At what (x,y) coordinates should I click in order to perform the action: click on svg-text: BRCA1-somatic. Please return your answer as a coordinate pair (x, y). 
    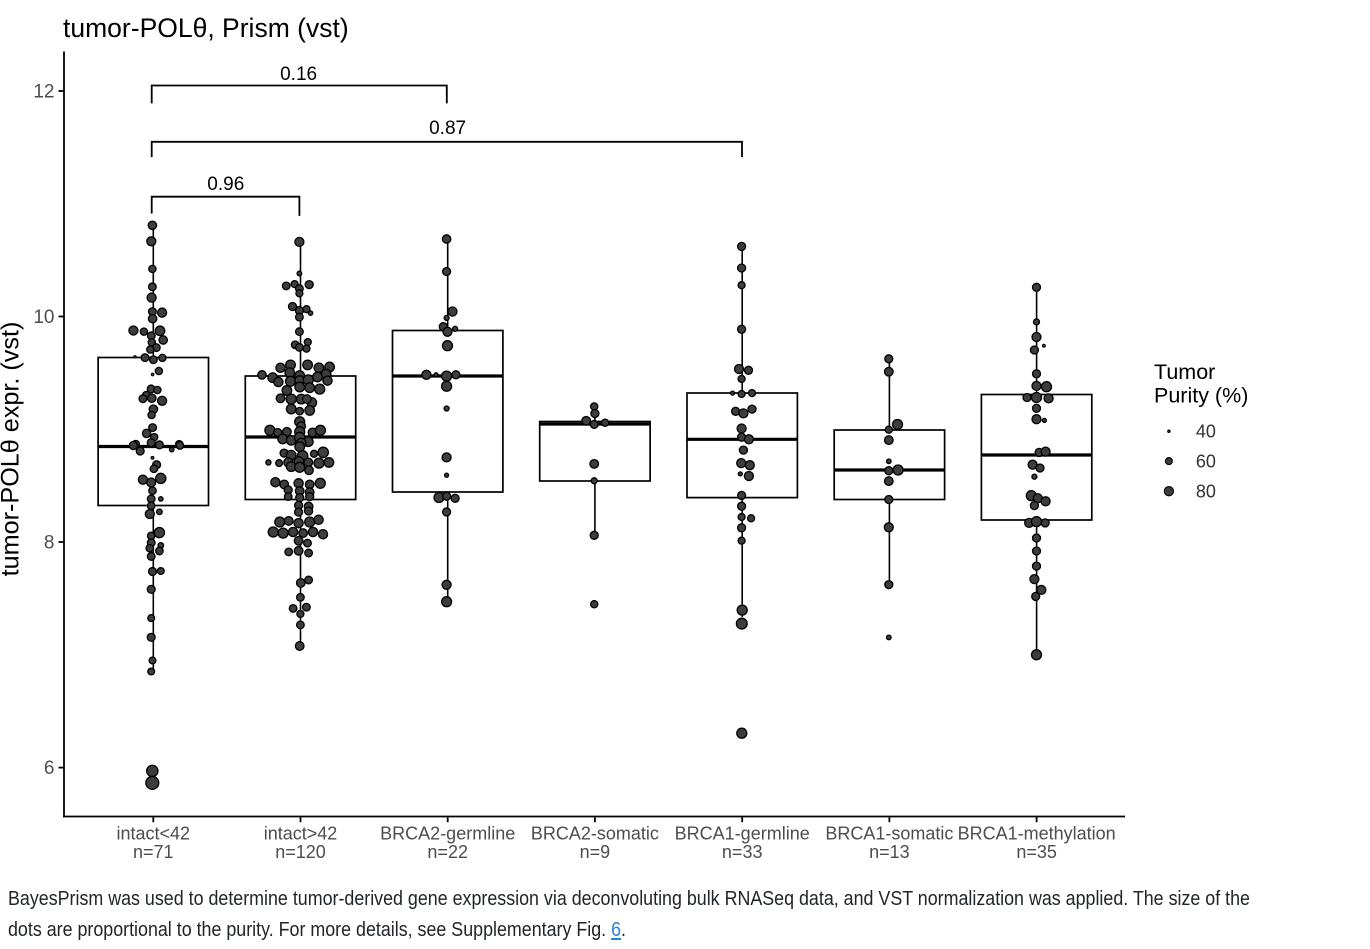
    Looking at the image, I should click on (889, 834).